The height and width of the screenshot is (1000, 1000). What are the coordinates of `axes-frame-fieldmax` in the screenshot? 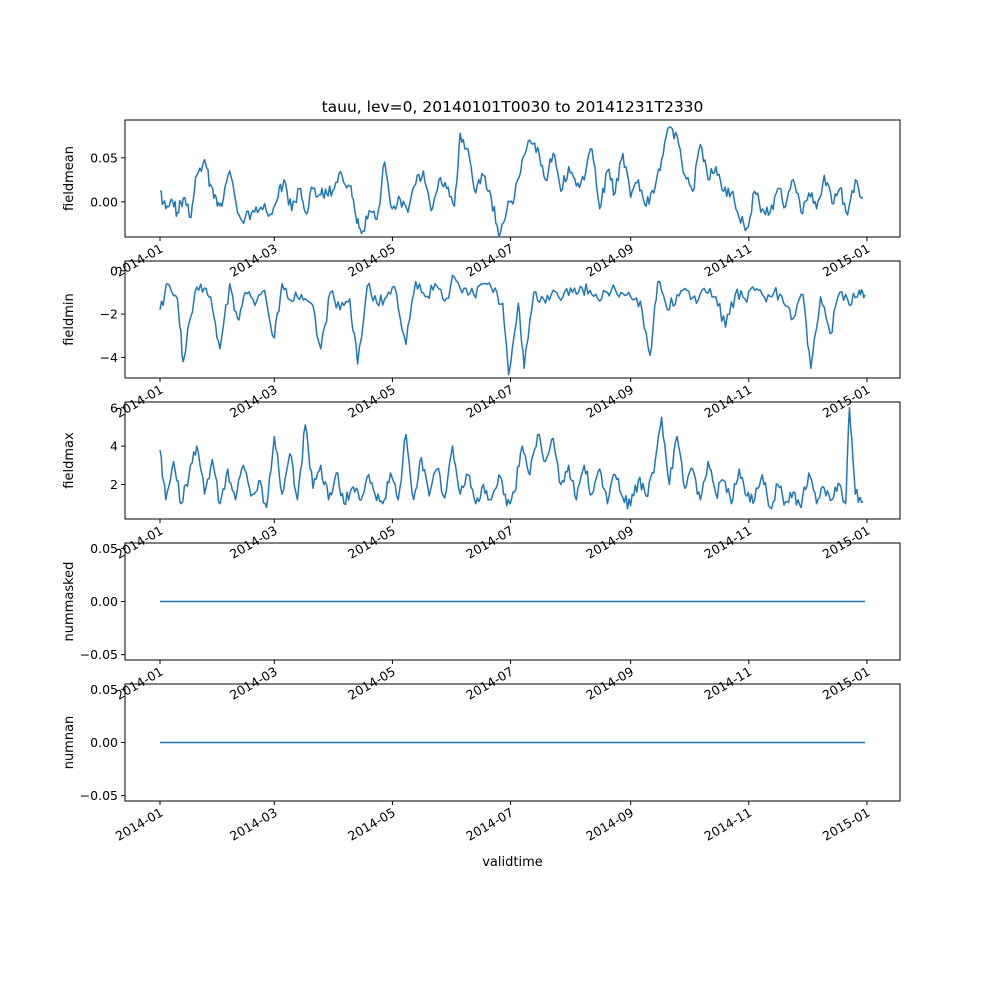 It's located at (512, 460).